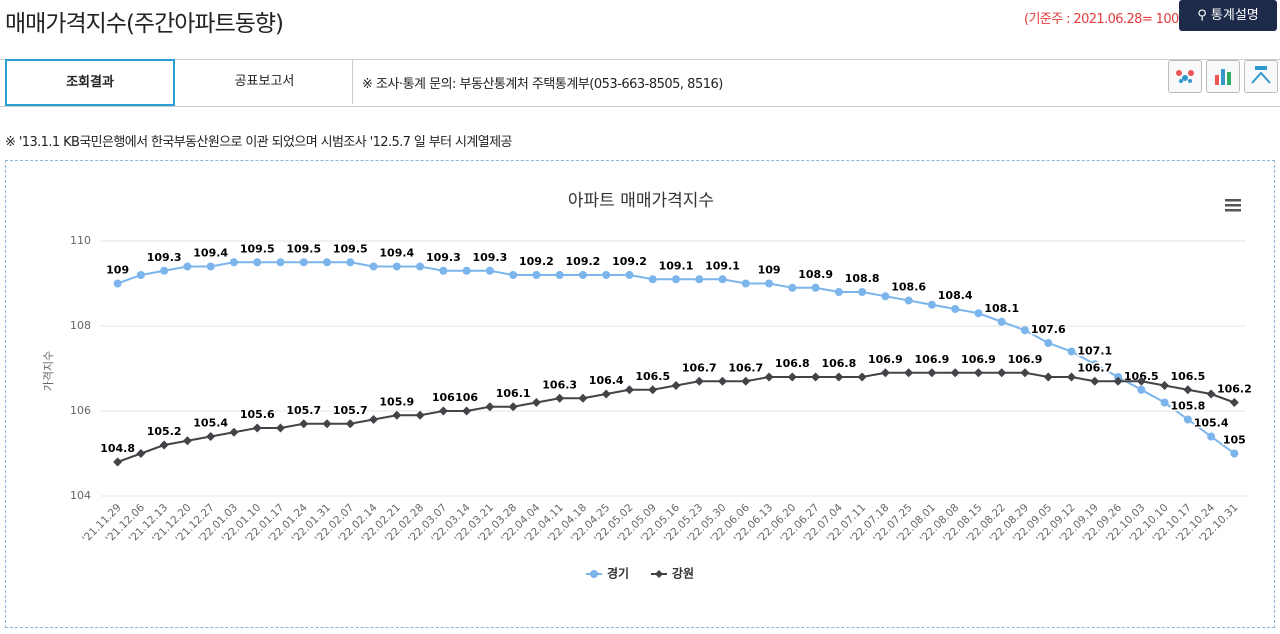 The image size is (1280, 634). Describe the element at coordinates (1234, 15) in the screenshot. I see `button-label: 통계설명` at that location.